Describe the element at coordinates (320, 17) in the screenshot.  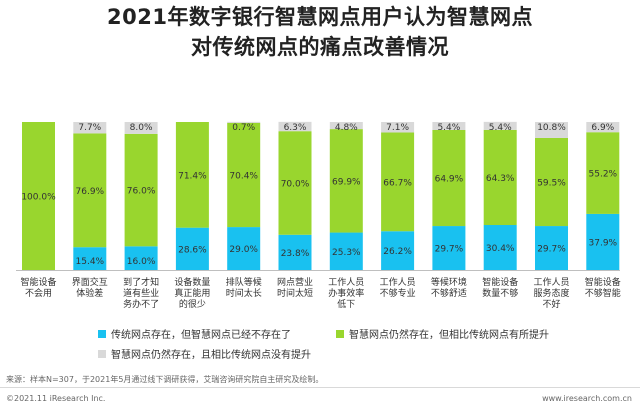
I see `chart-title-line1: 2021年数字银行智慧网点用户认为智慧网点` at that location.